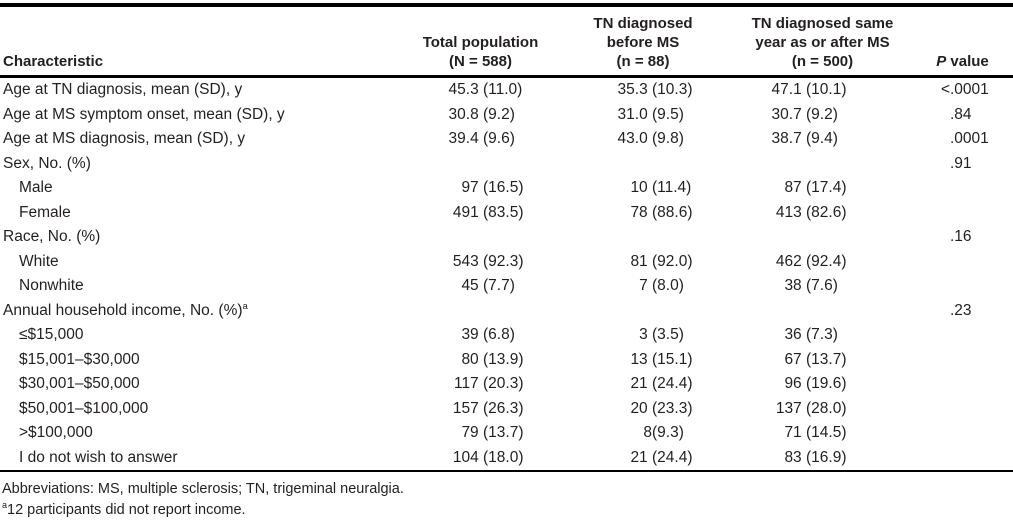 This screenshot has height=530, width=1013. What do you see at coordinates (488, 261) in the screenshot?
I see `total-population-cell: 543 (92.3)` at bounding box center [488, 261].